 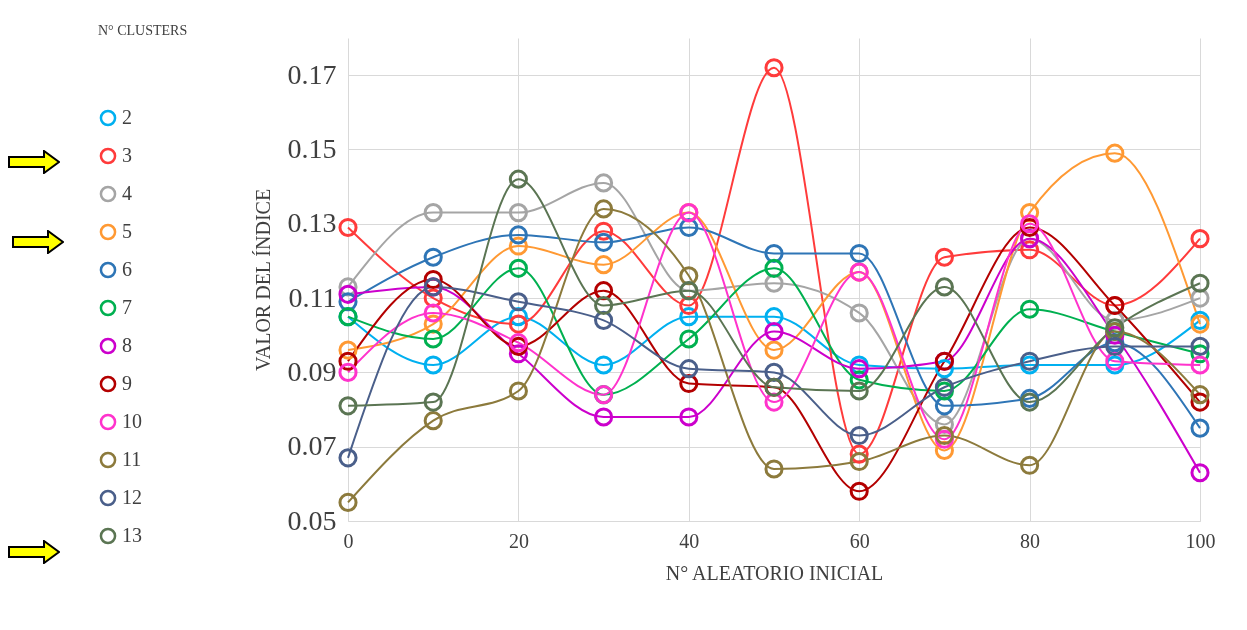 I want to click on legend-label: 5, so click(x=127, y=231).